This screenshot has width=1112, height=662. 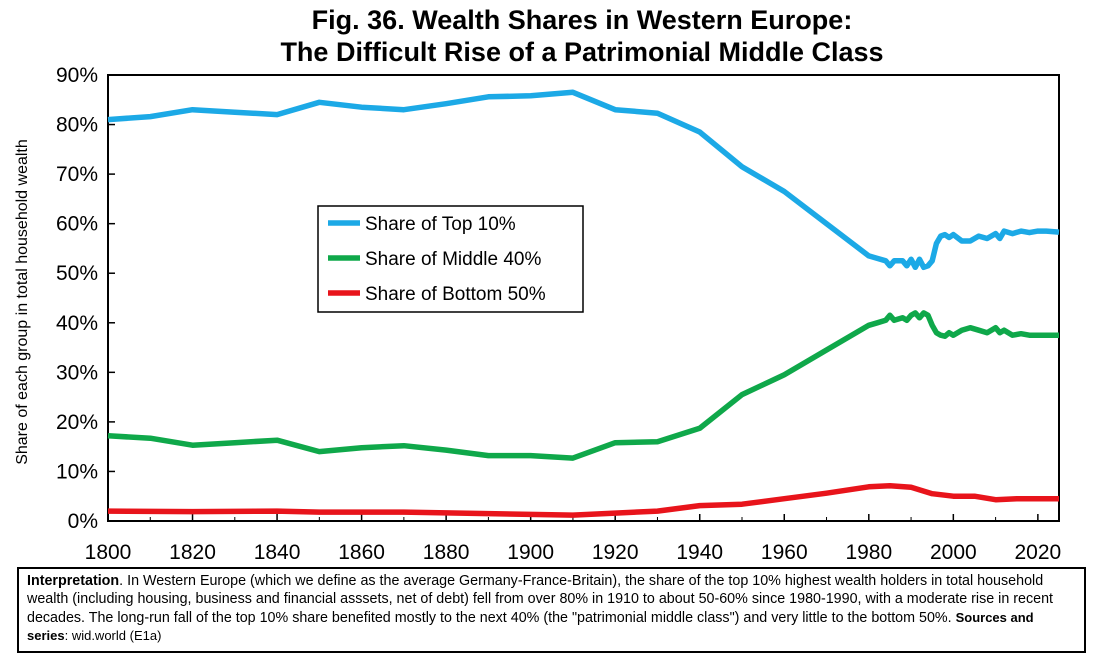 What do you see at coordinates (440, 224) in the screenshot?
I see `legend-label-1: Share of Top 10%` at bounding box center [440, 224].